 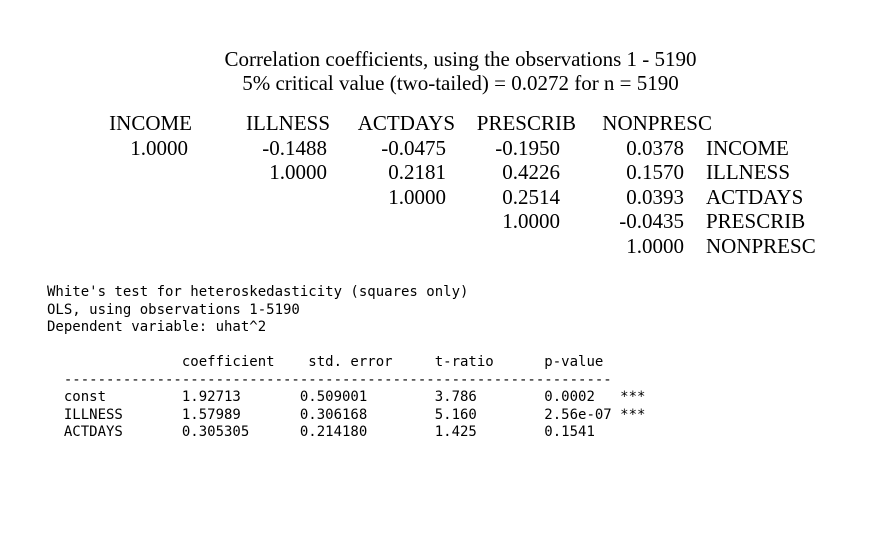 I want to click on correlation-row-label: ILLNESS, so click(x=748, y=172).